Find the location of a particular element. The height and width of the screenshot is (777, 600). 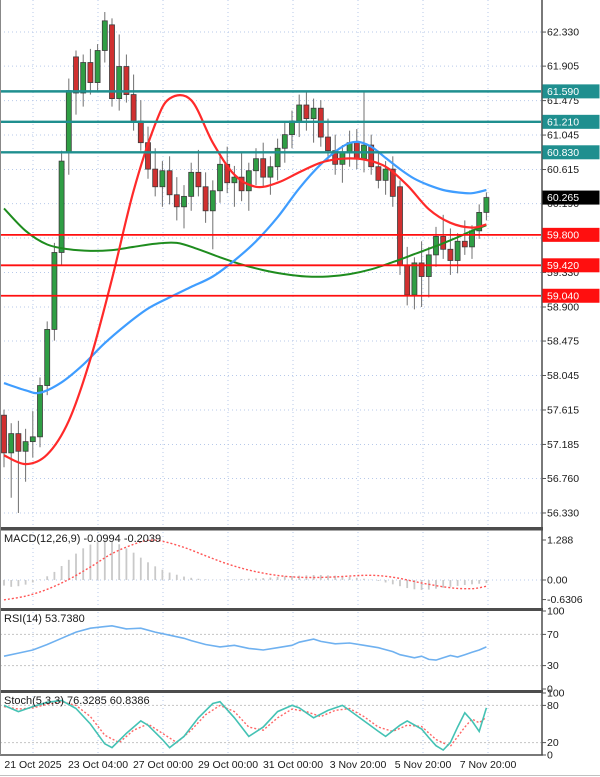

support-price-badge: 59.420 is located at coordinates (571, 265).